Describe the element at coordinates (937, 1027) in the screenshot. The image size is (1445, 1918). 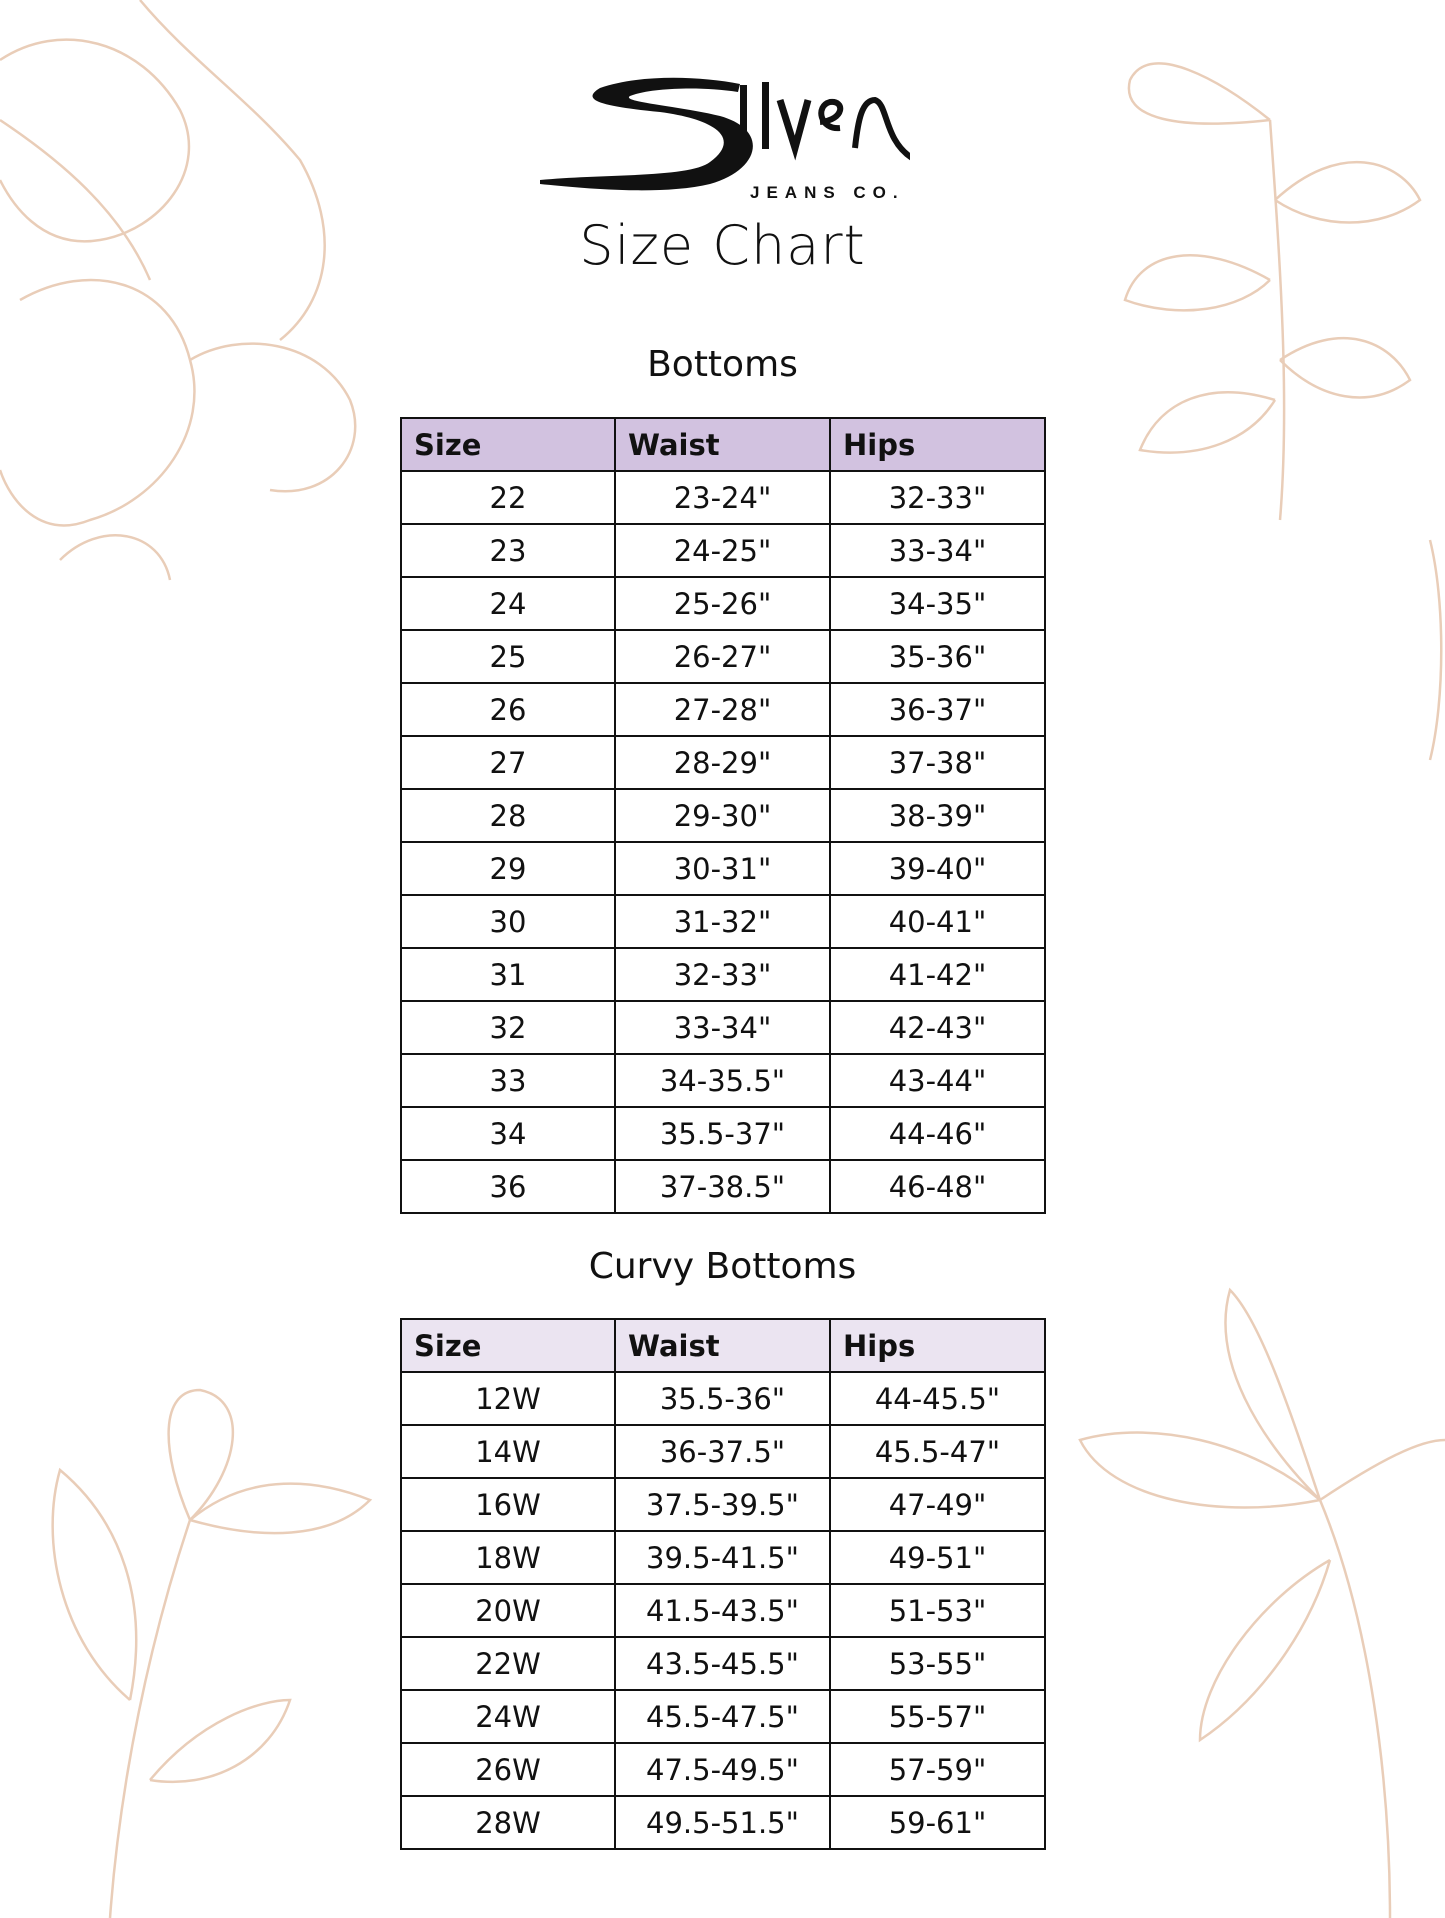
I see `cell-hips: 42-43"` at that location.